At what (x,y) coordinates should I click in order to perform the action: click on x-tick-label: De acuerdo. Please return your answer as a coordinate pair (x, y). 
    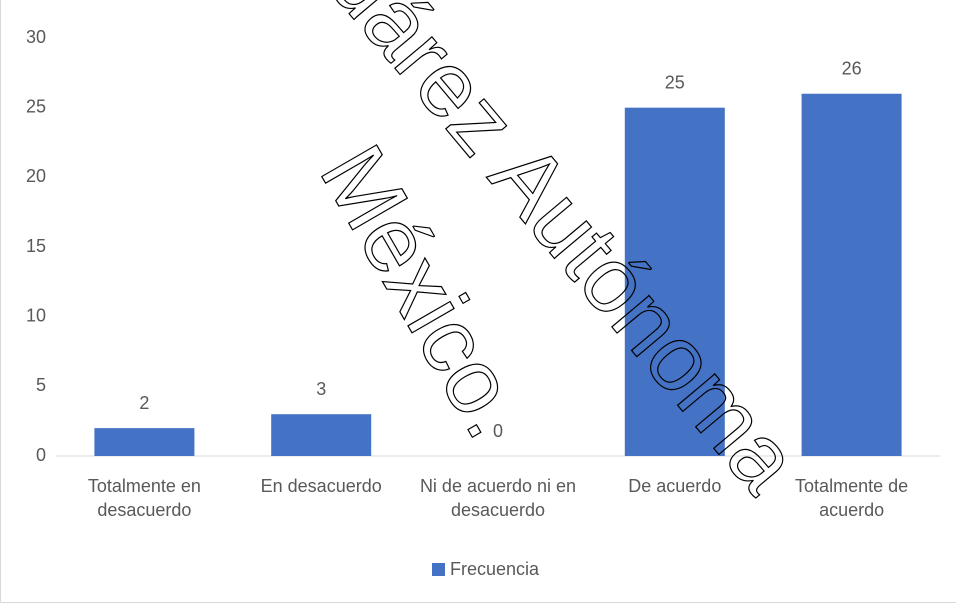
    Looking at the image, I should click on (675, 486).